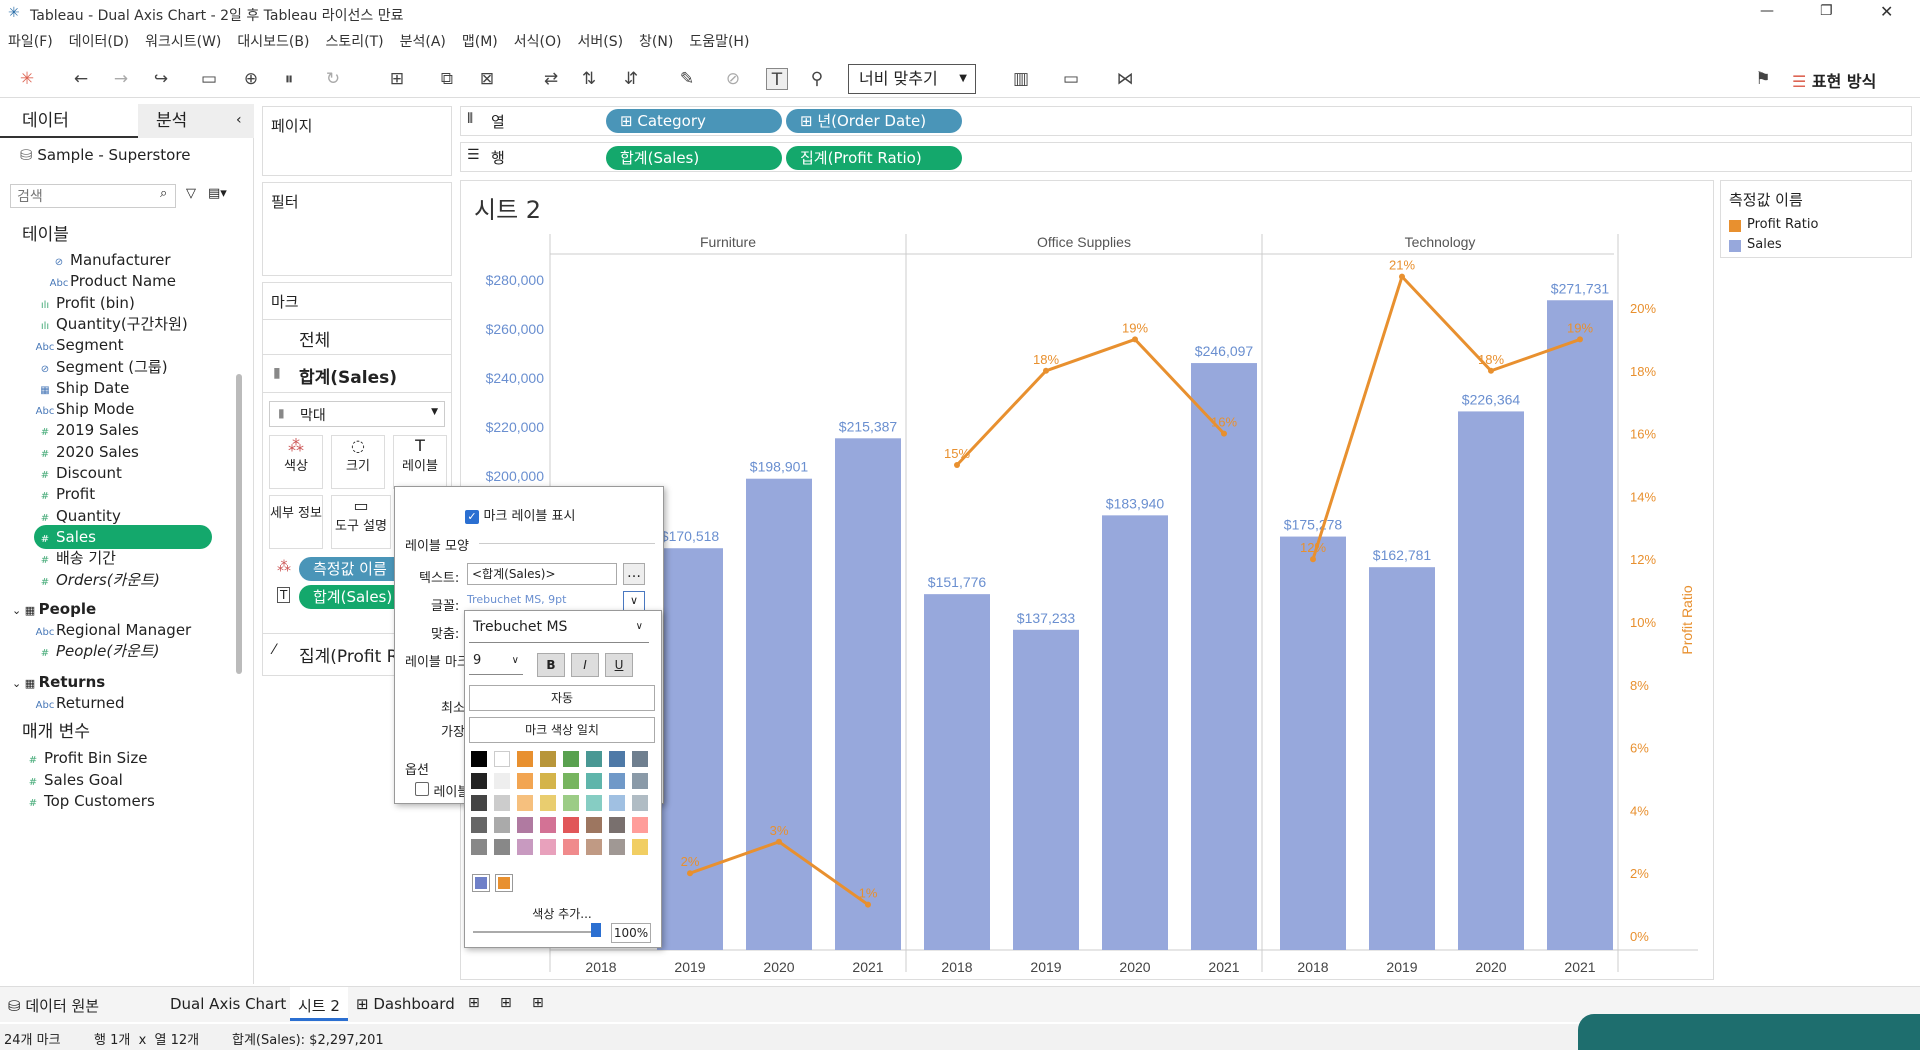  What do you see at coordinates (533, 932) in the screenshot?
I see `opacity-slider` at bounding box center [533, 932].